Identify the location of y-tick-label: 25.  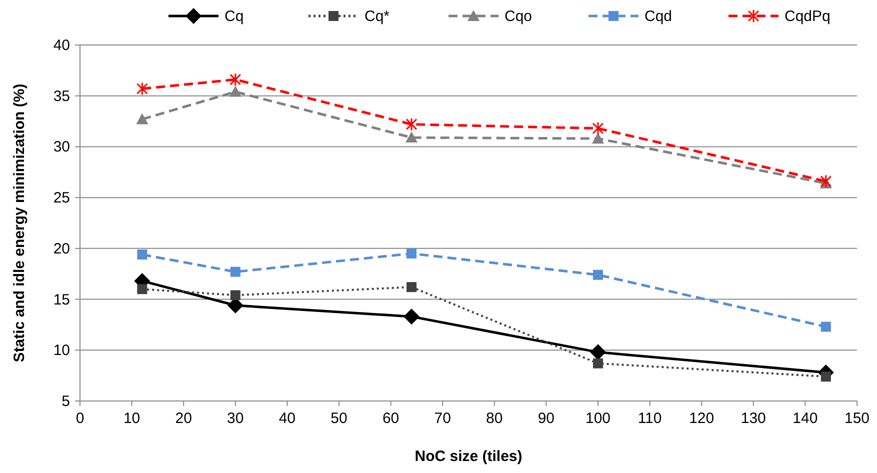
(61, 198).